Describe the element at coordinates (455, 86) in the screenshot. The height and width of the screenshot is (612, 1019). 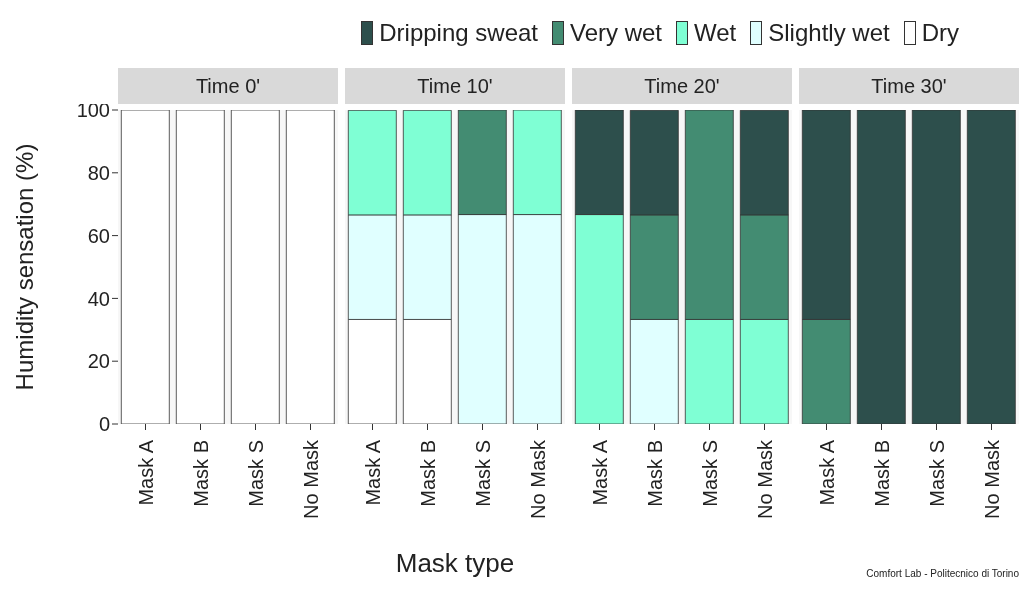
I see `chart-title: Time 10'` at that location.